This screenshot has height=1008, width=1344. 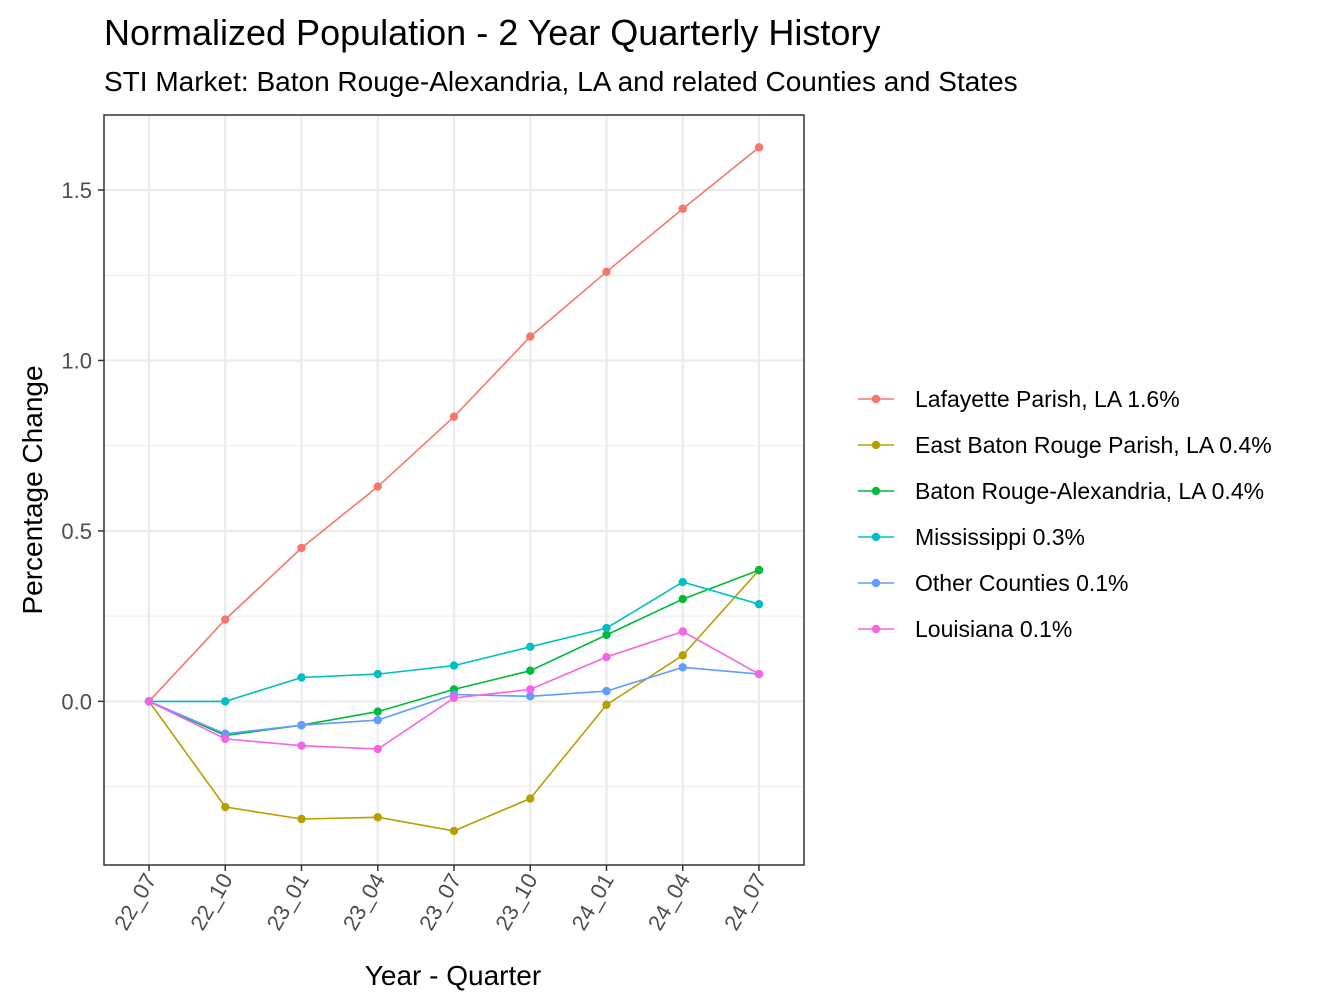 What do you see at coordinates (1000, 537) in the screenshot?
I see `legend-label: Mississippi 0.3%` at bounding box center [1000, 537].